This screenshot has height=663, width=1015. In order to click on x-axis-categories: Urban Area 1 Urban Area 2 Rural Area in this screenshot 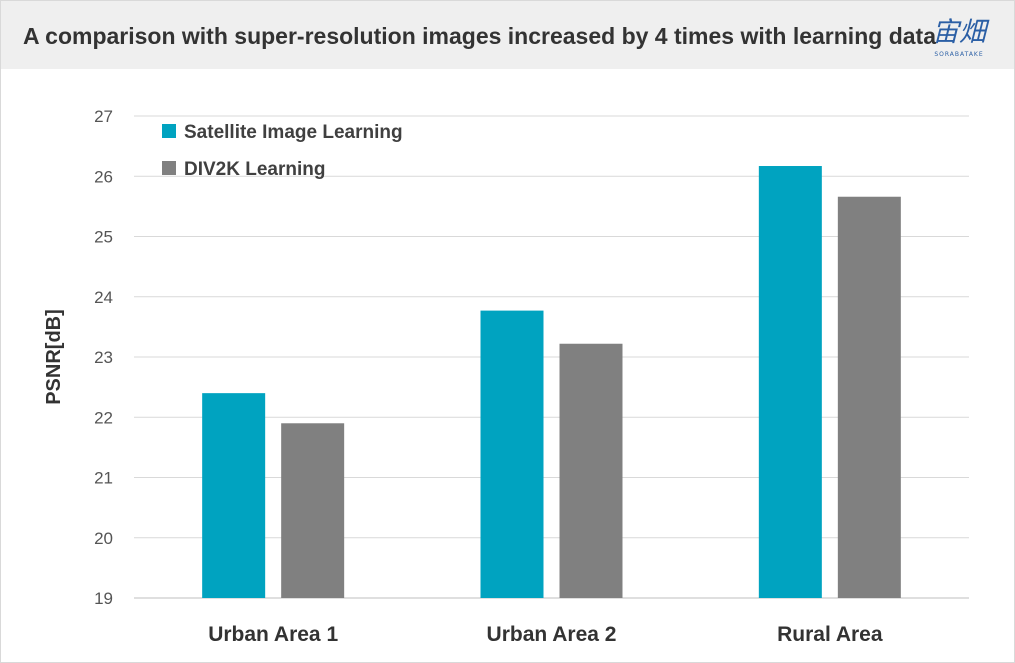, I will do `click(545, 634)`.